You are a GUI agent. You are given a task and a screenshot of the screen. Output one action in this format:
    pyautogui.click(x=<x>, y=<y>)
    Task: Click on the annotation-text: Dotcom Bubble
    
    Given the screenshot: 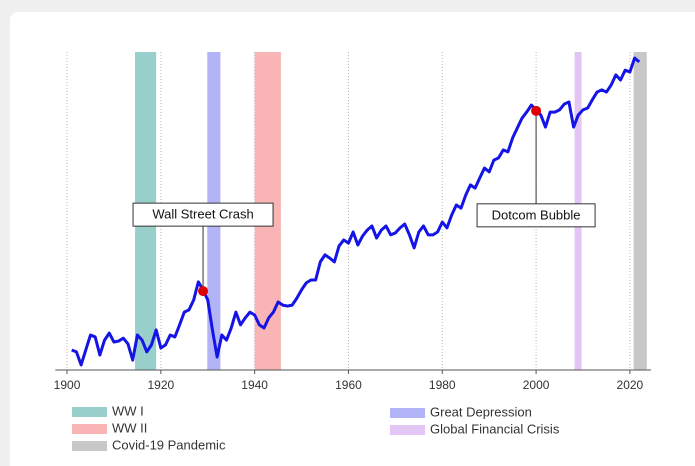 What is the action you would take?
    pyautogui.click(x=536, y=214)
    